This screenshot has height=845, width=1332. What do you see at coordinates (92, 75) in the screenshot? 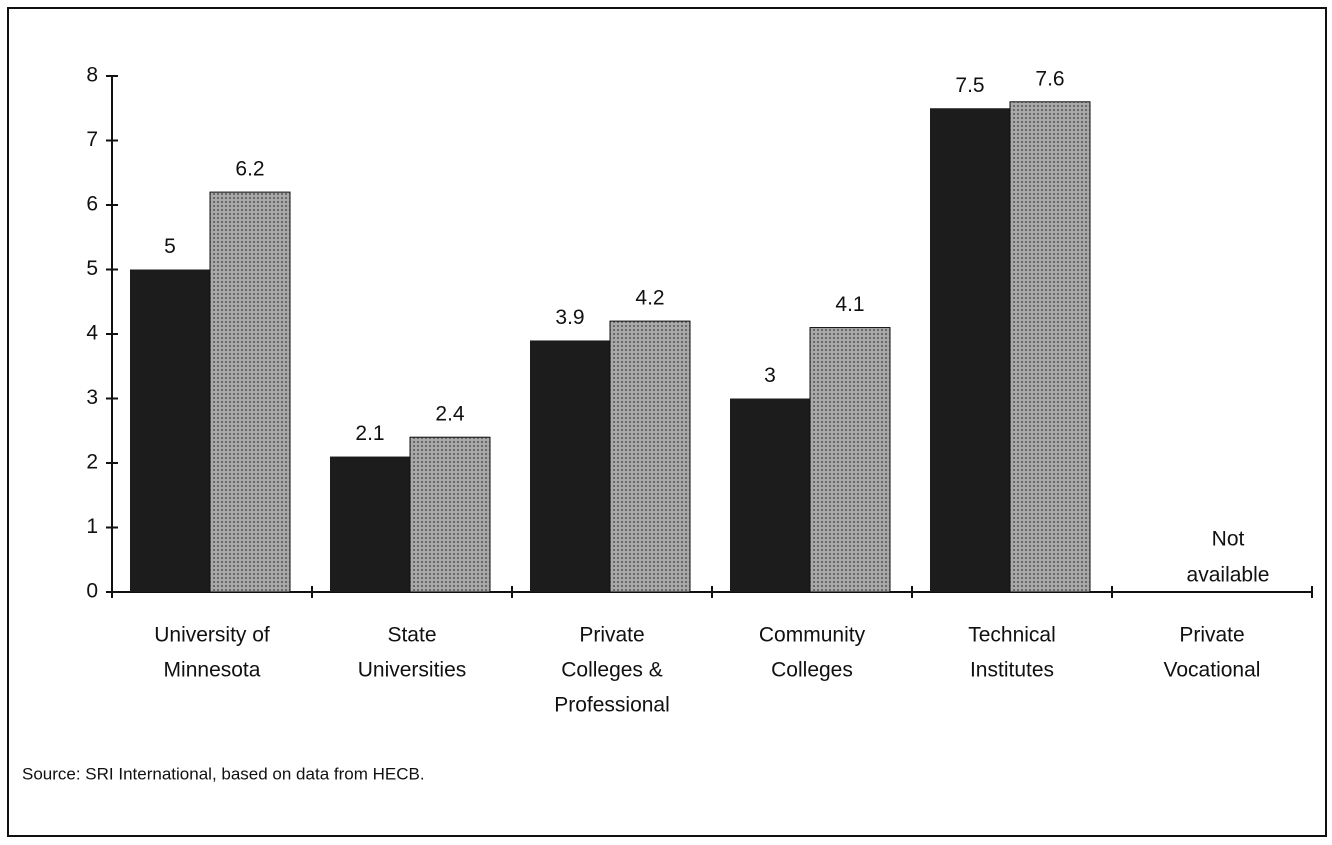
I see `y-tick-label: 8` at bounding box center [92, 75].